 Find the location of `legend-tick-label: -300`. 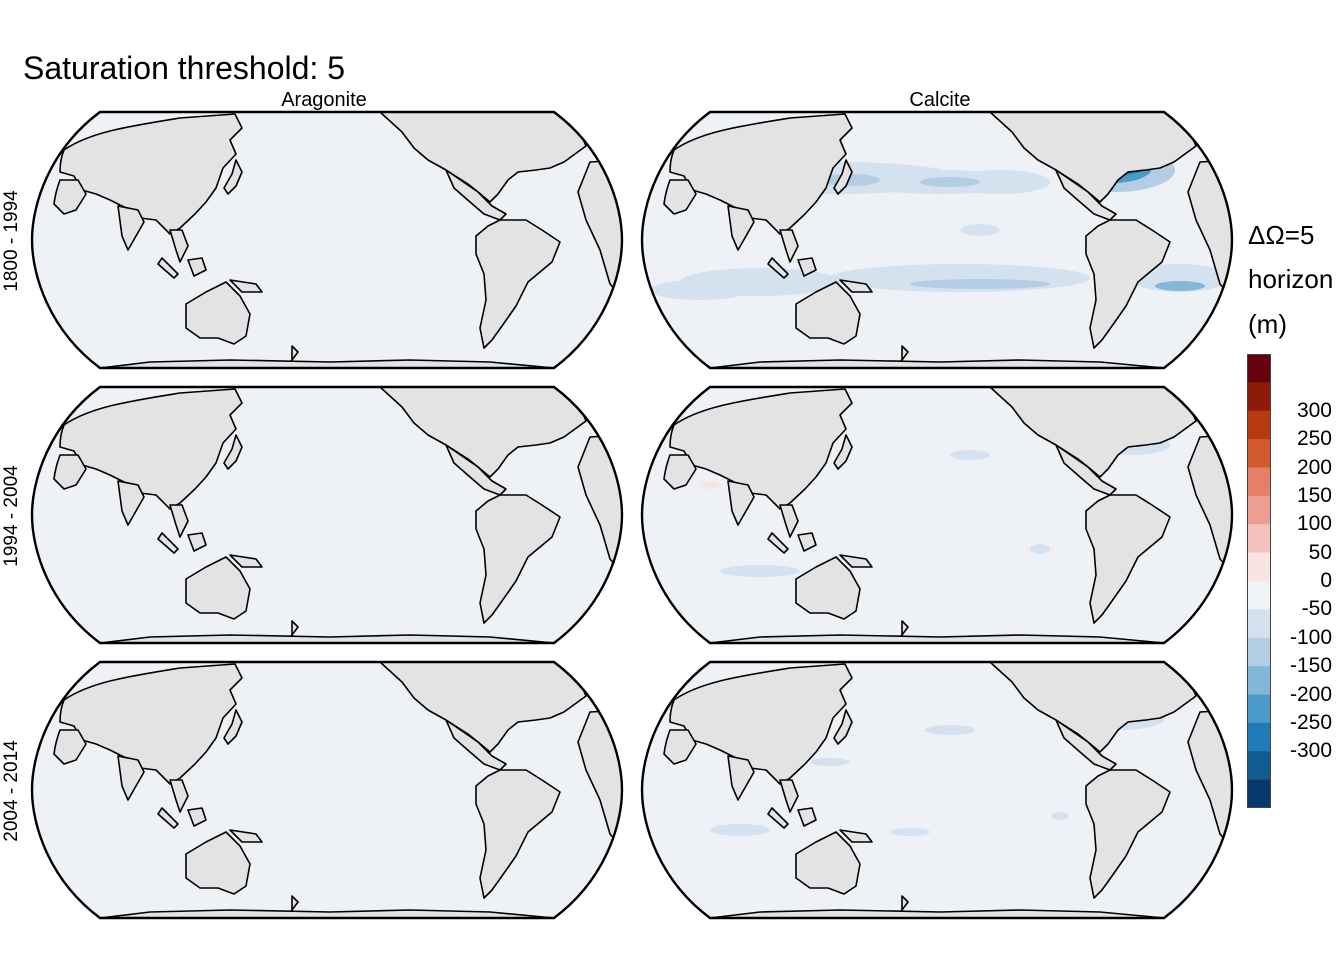

legend-tick-label: -300 is located at coordinates (1310, 751).